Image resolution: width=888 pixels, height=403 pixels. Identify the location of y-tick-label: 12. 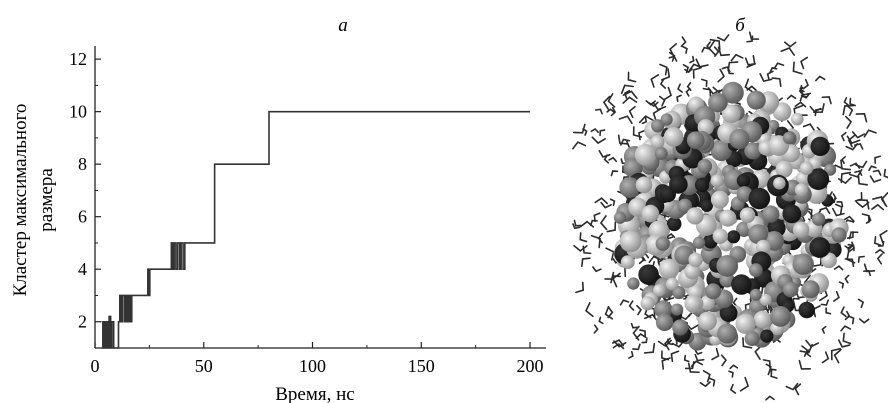
(78, 59).